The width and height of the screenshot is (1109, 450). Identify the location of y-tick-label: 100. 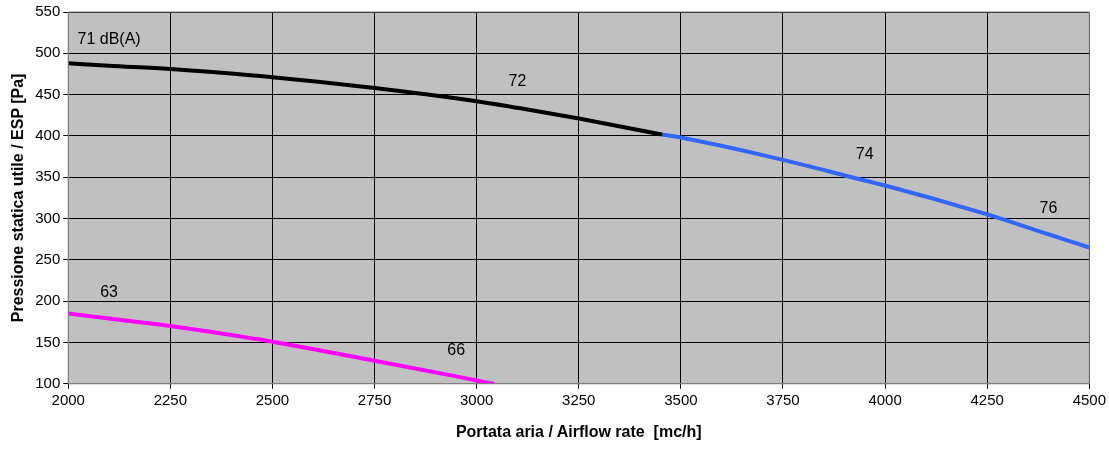
(48, 382).